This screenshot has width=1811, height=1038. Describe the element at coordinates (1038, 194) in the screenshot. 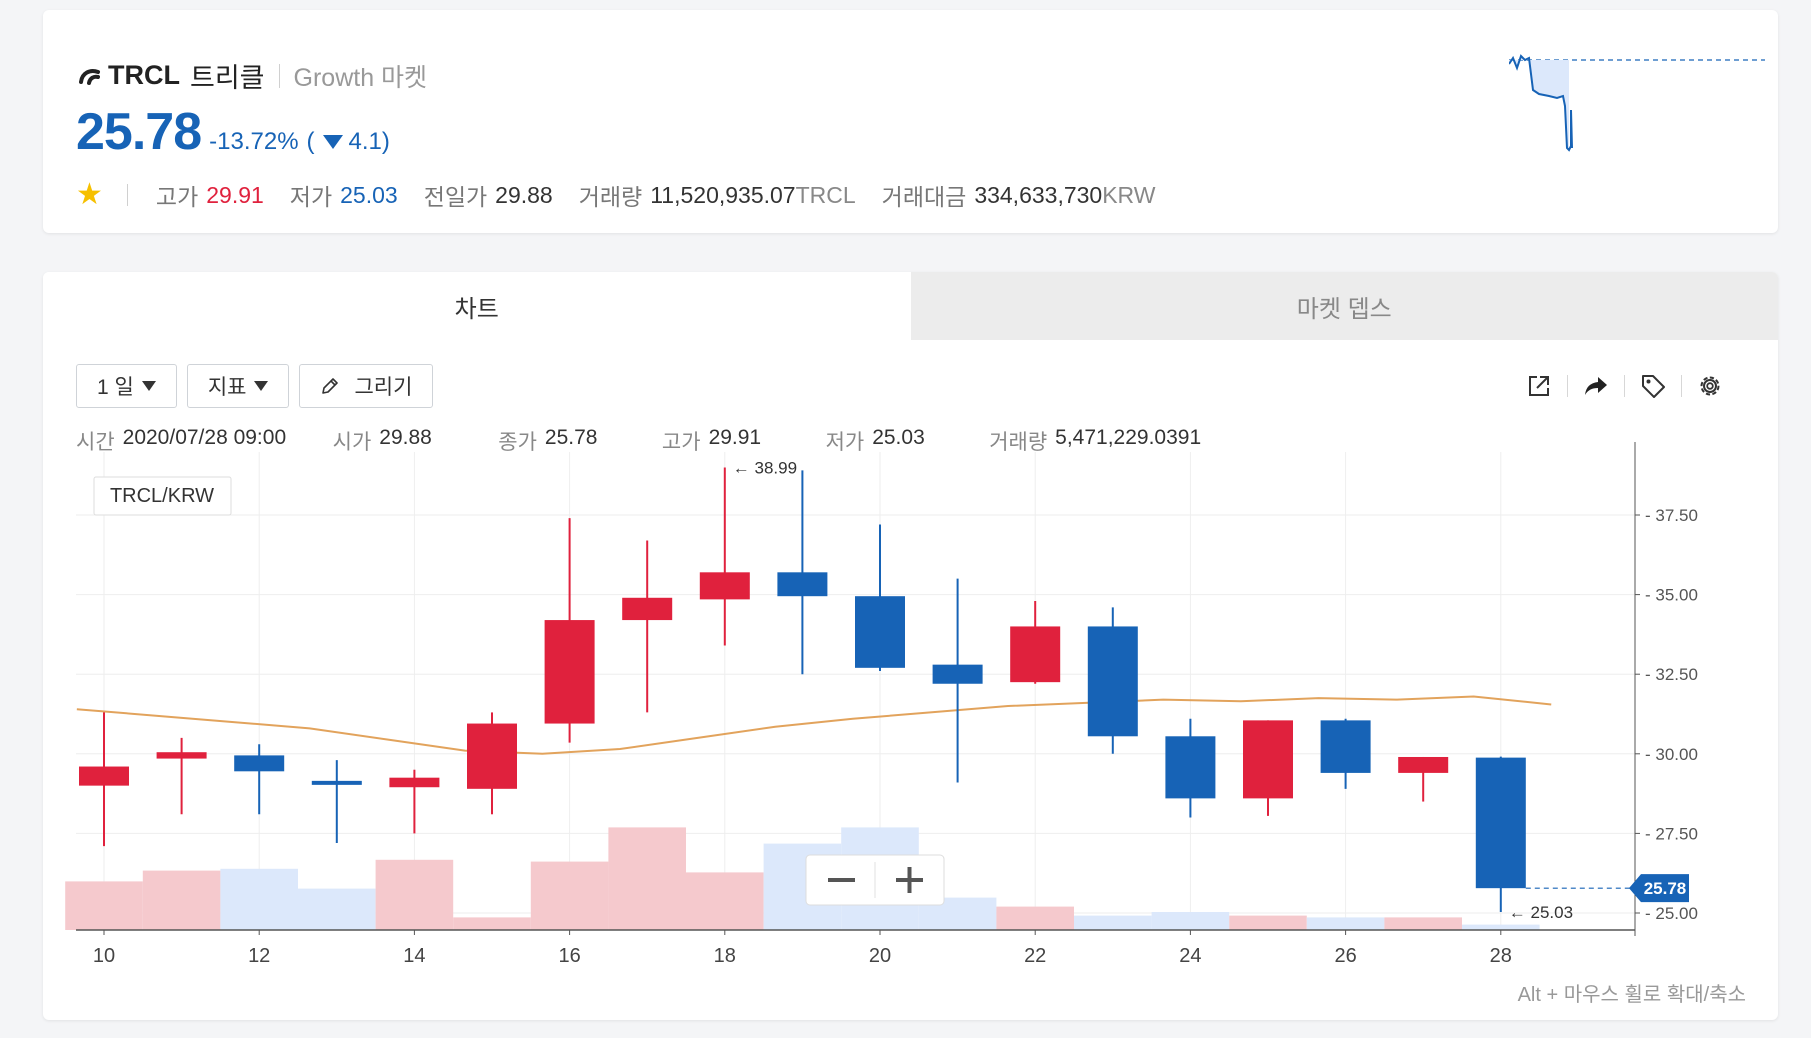

I see `trade-amount-value: 334,633,730` at that location.